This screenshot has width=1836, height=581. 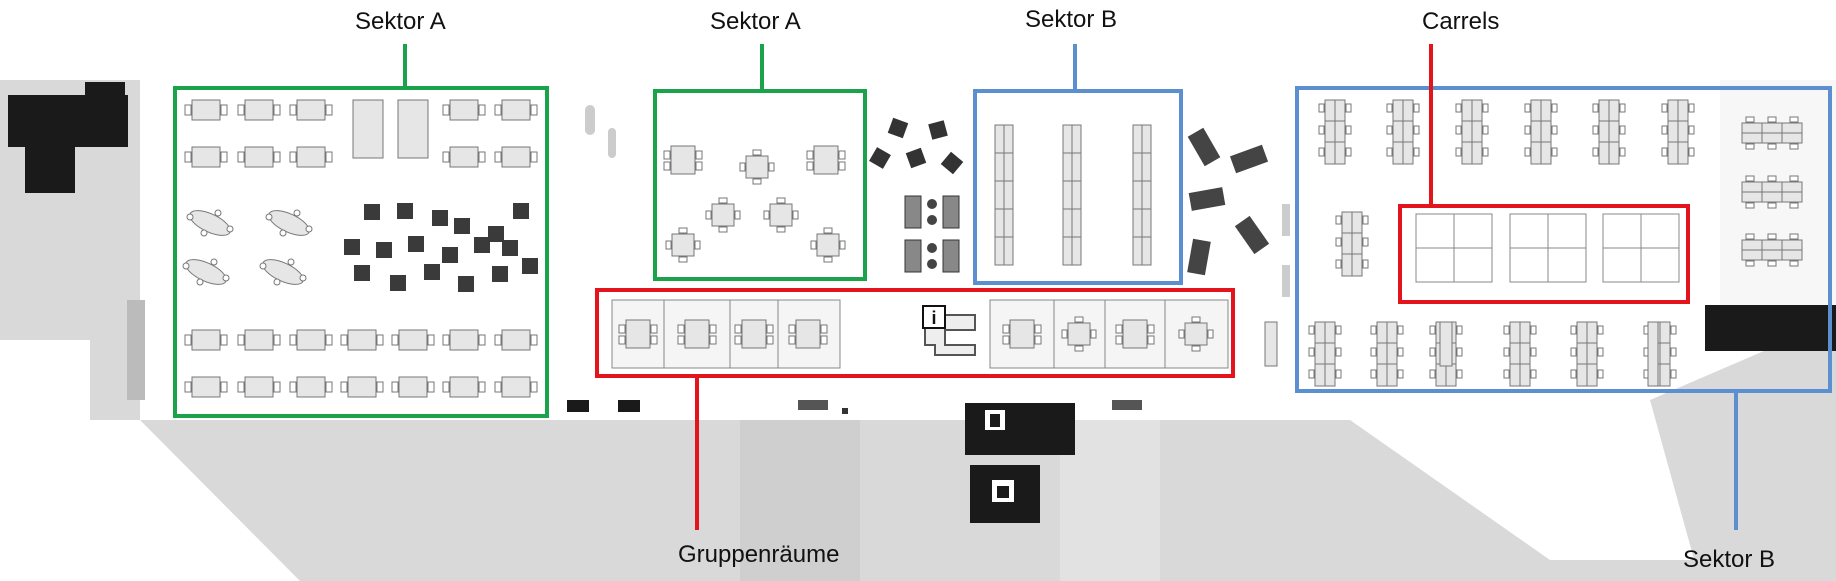 What do you see at coordinates (400, 21) in the screenshot?
I see `label-sektor-a-left: Sektor A` at bounding box center [400, 21].